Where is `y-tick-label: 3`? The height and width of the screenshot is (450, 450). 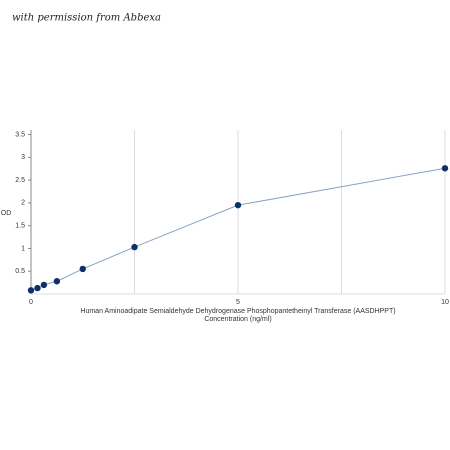 y-tick-label: 3 is located at coordinates (23, 157).